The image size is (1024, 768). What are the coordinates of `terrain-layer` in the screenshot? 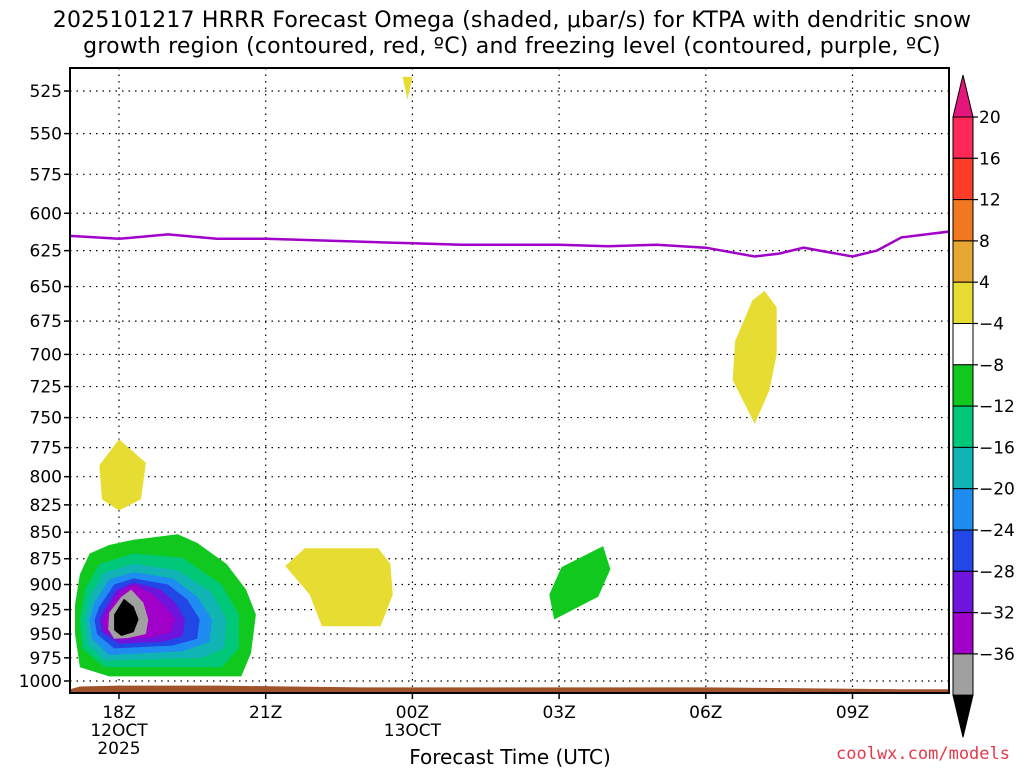 It's located at (509, 689).